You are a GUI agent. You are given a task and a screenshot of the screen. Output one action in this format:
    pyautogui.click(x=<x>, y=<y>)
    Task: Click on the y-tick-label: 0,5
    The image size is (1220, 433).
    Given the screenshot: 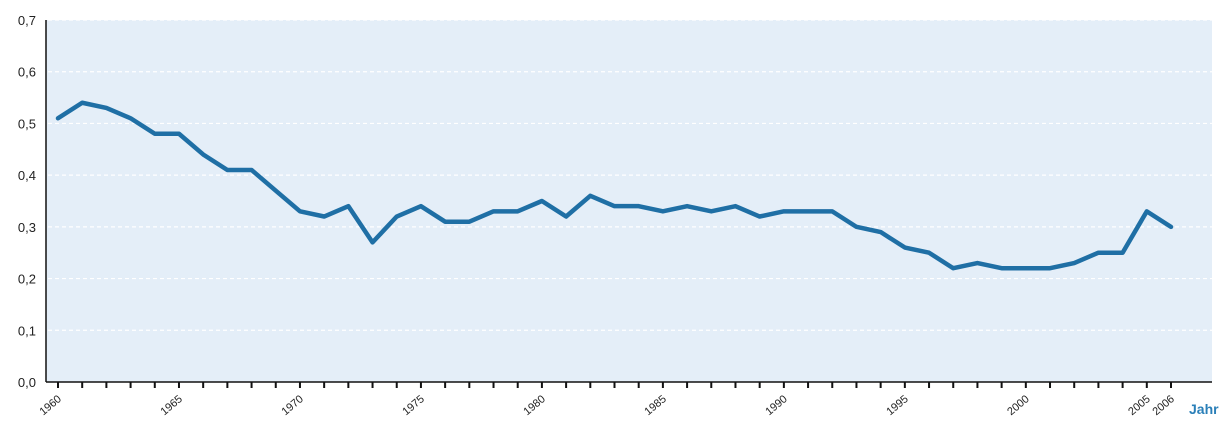 What is the action you would take?
    pyautogui.click(x=27, y=123)
    